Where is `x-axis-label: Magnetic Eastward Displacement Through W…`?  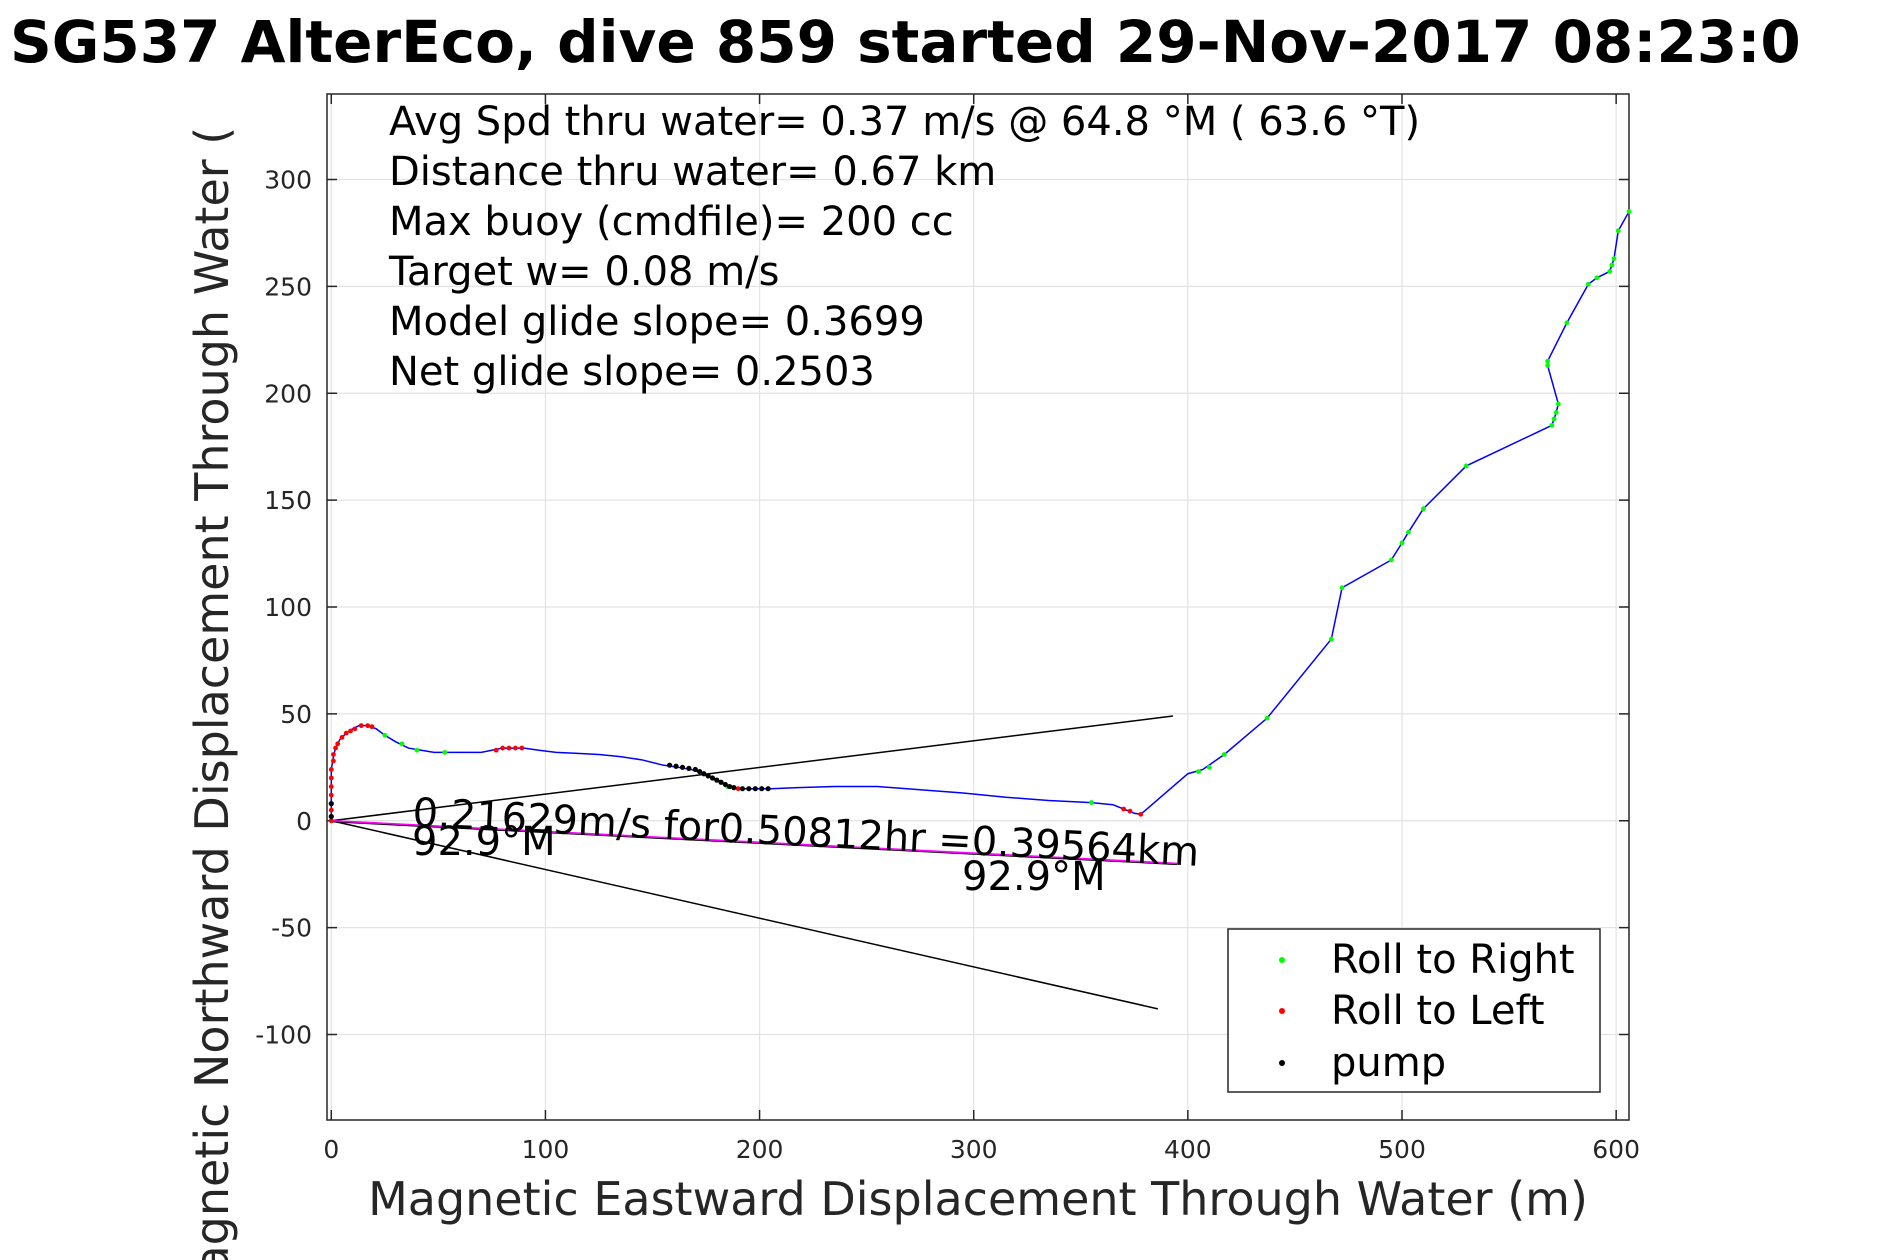
x-axis-label: Magnetic Eastward Displacement Through W… is located at coordinates (978, 1199).